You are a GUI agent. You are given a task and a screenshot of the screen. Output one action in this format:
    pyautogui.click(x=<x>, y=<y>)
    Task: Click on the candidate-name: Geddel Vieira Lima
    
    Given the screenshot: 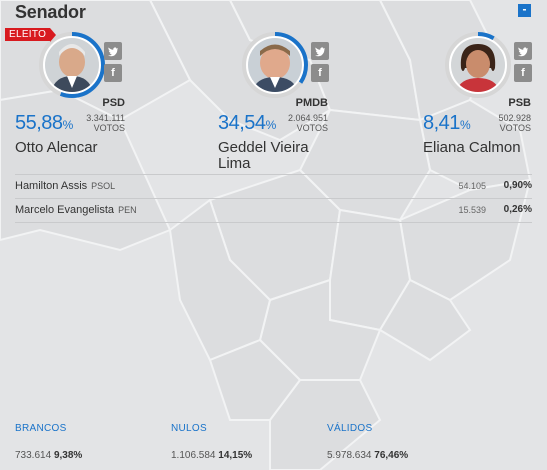 What is the action you would take?
    pyautogui.click(x=263, y=155)
    